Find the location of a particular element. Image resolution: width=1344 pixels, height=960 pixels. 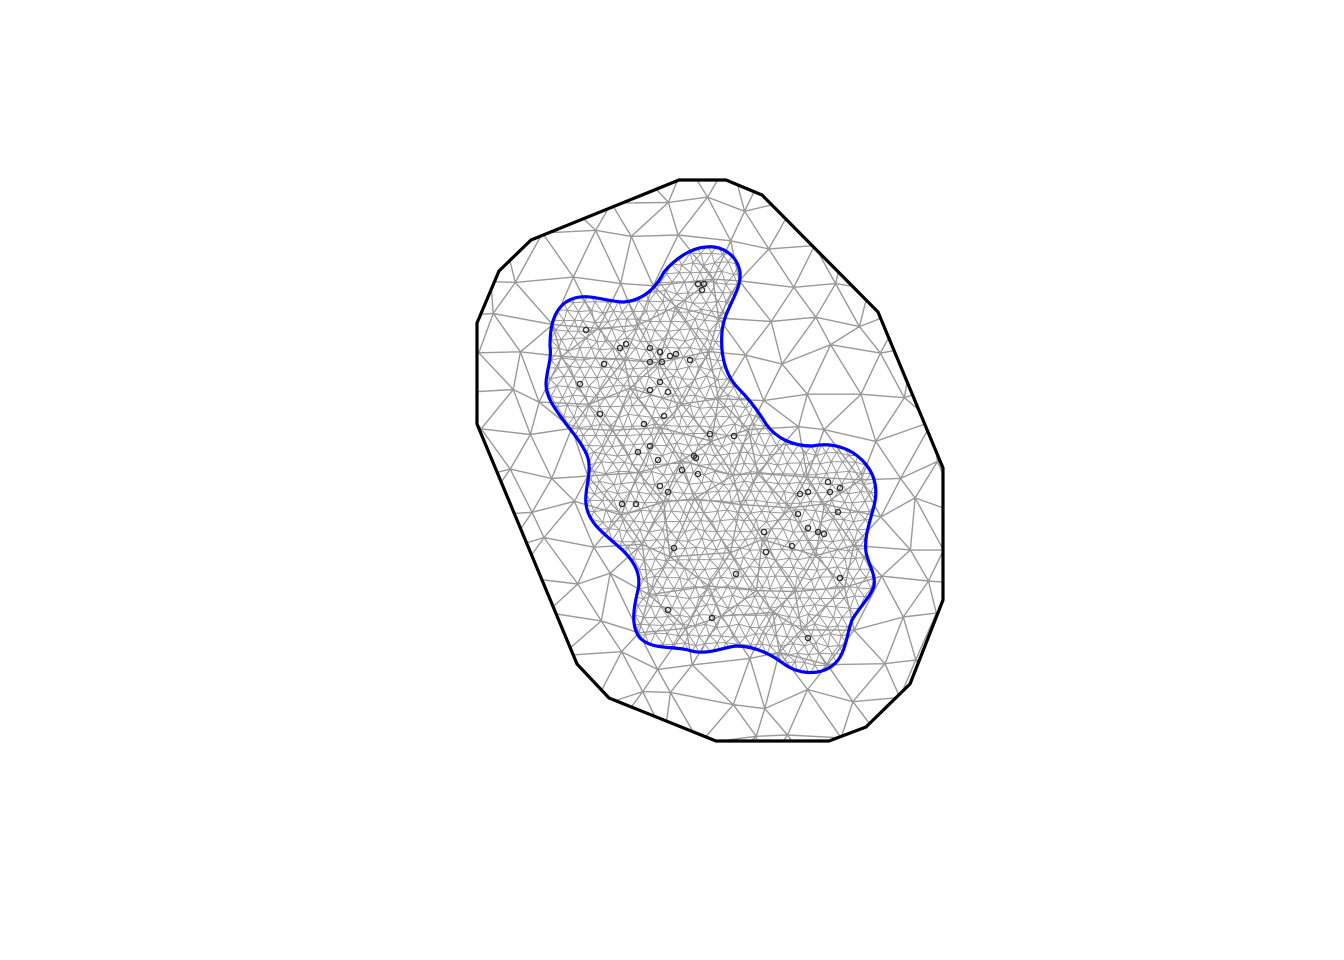

inner-boundary-curve is located at coordinates (711, 460).